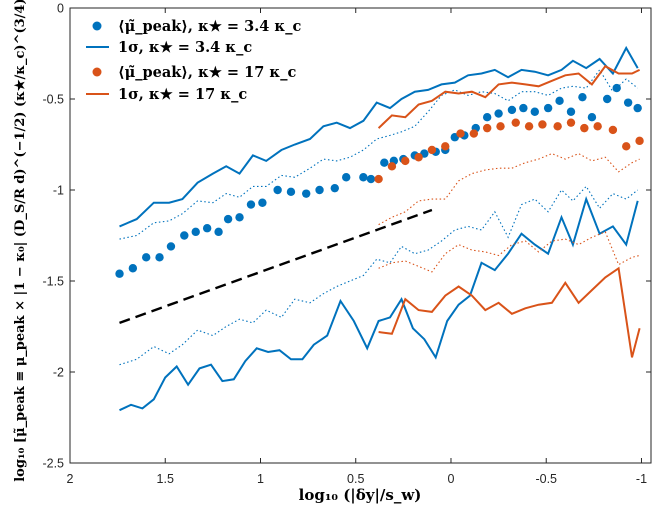  What do you see at coordinates (53, 100) in the screenshot?
I see `y-tick-label: -0.5` at bounding box center [53, 100].